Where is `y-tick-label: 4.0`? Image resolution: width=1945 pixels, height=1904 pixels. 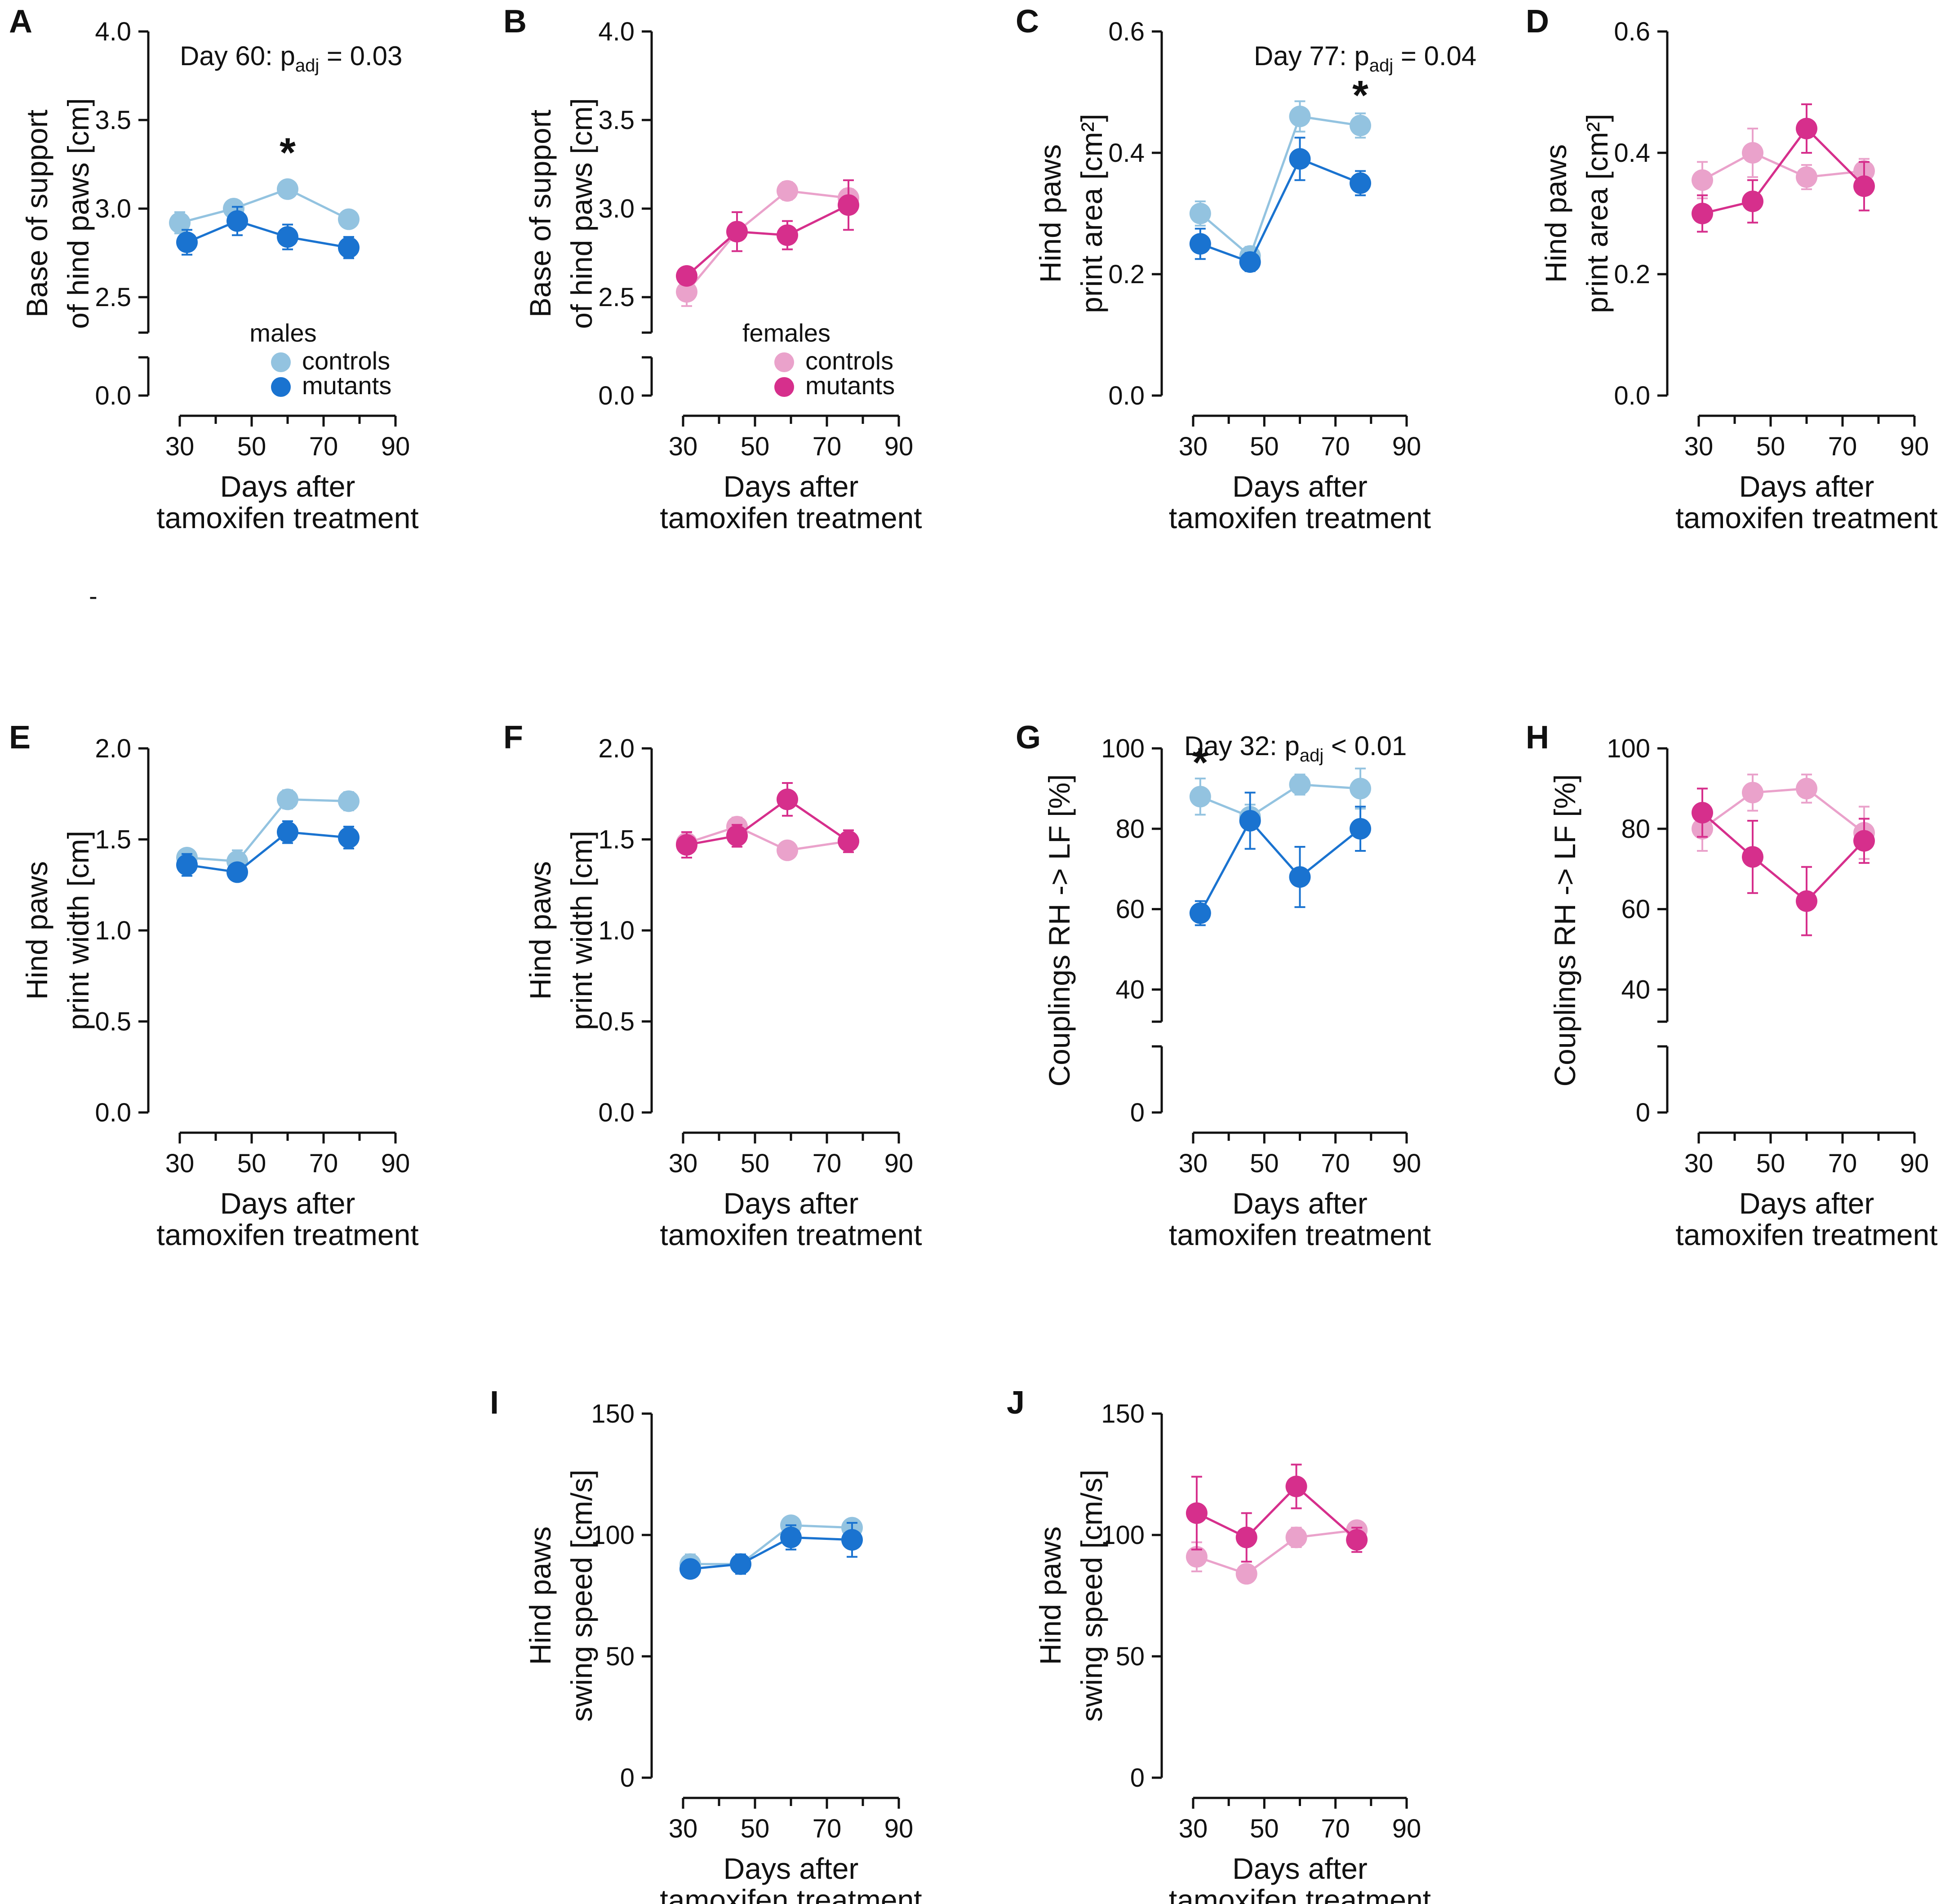 y-tick-label: 4.0 is located at coordinates (113, 31).